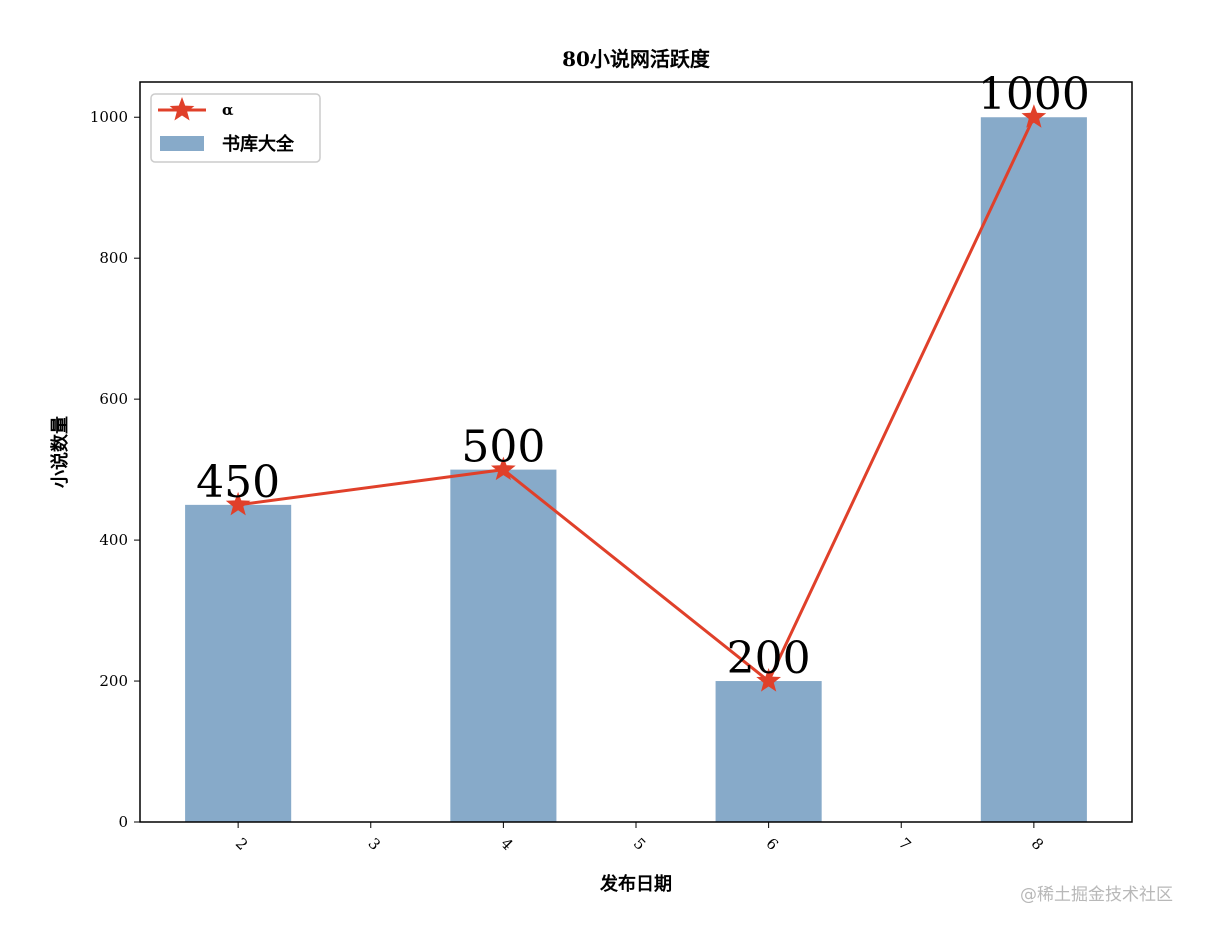 The width and height of the screenshot is (1206, 928). Describe the element at coordinates (769, 658) in the screenshot. I see `data-label: 200` at that location.